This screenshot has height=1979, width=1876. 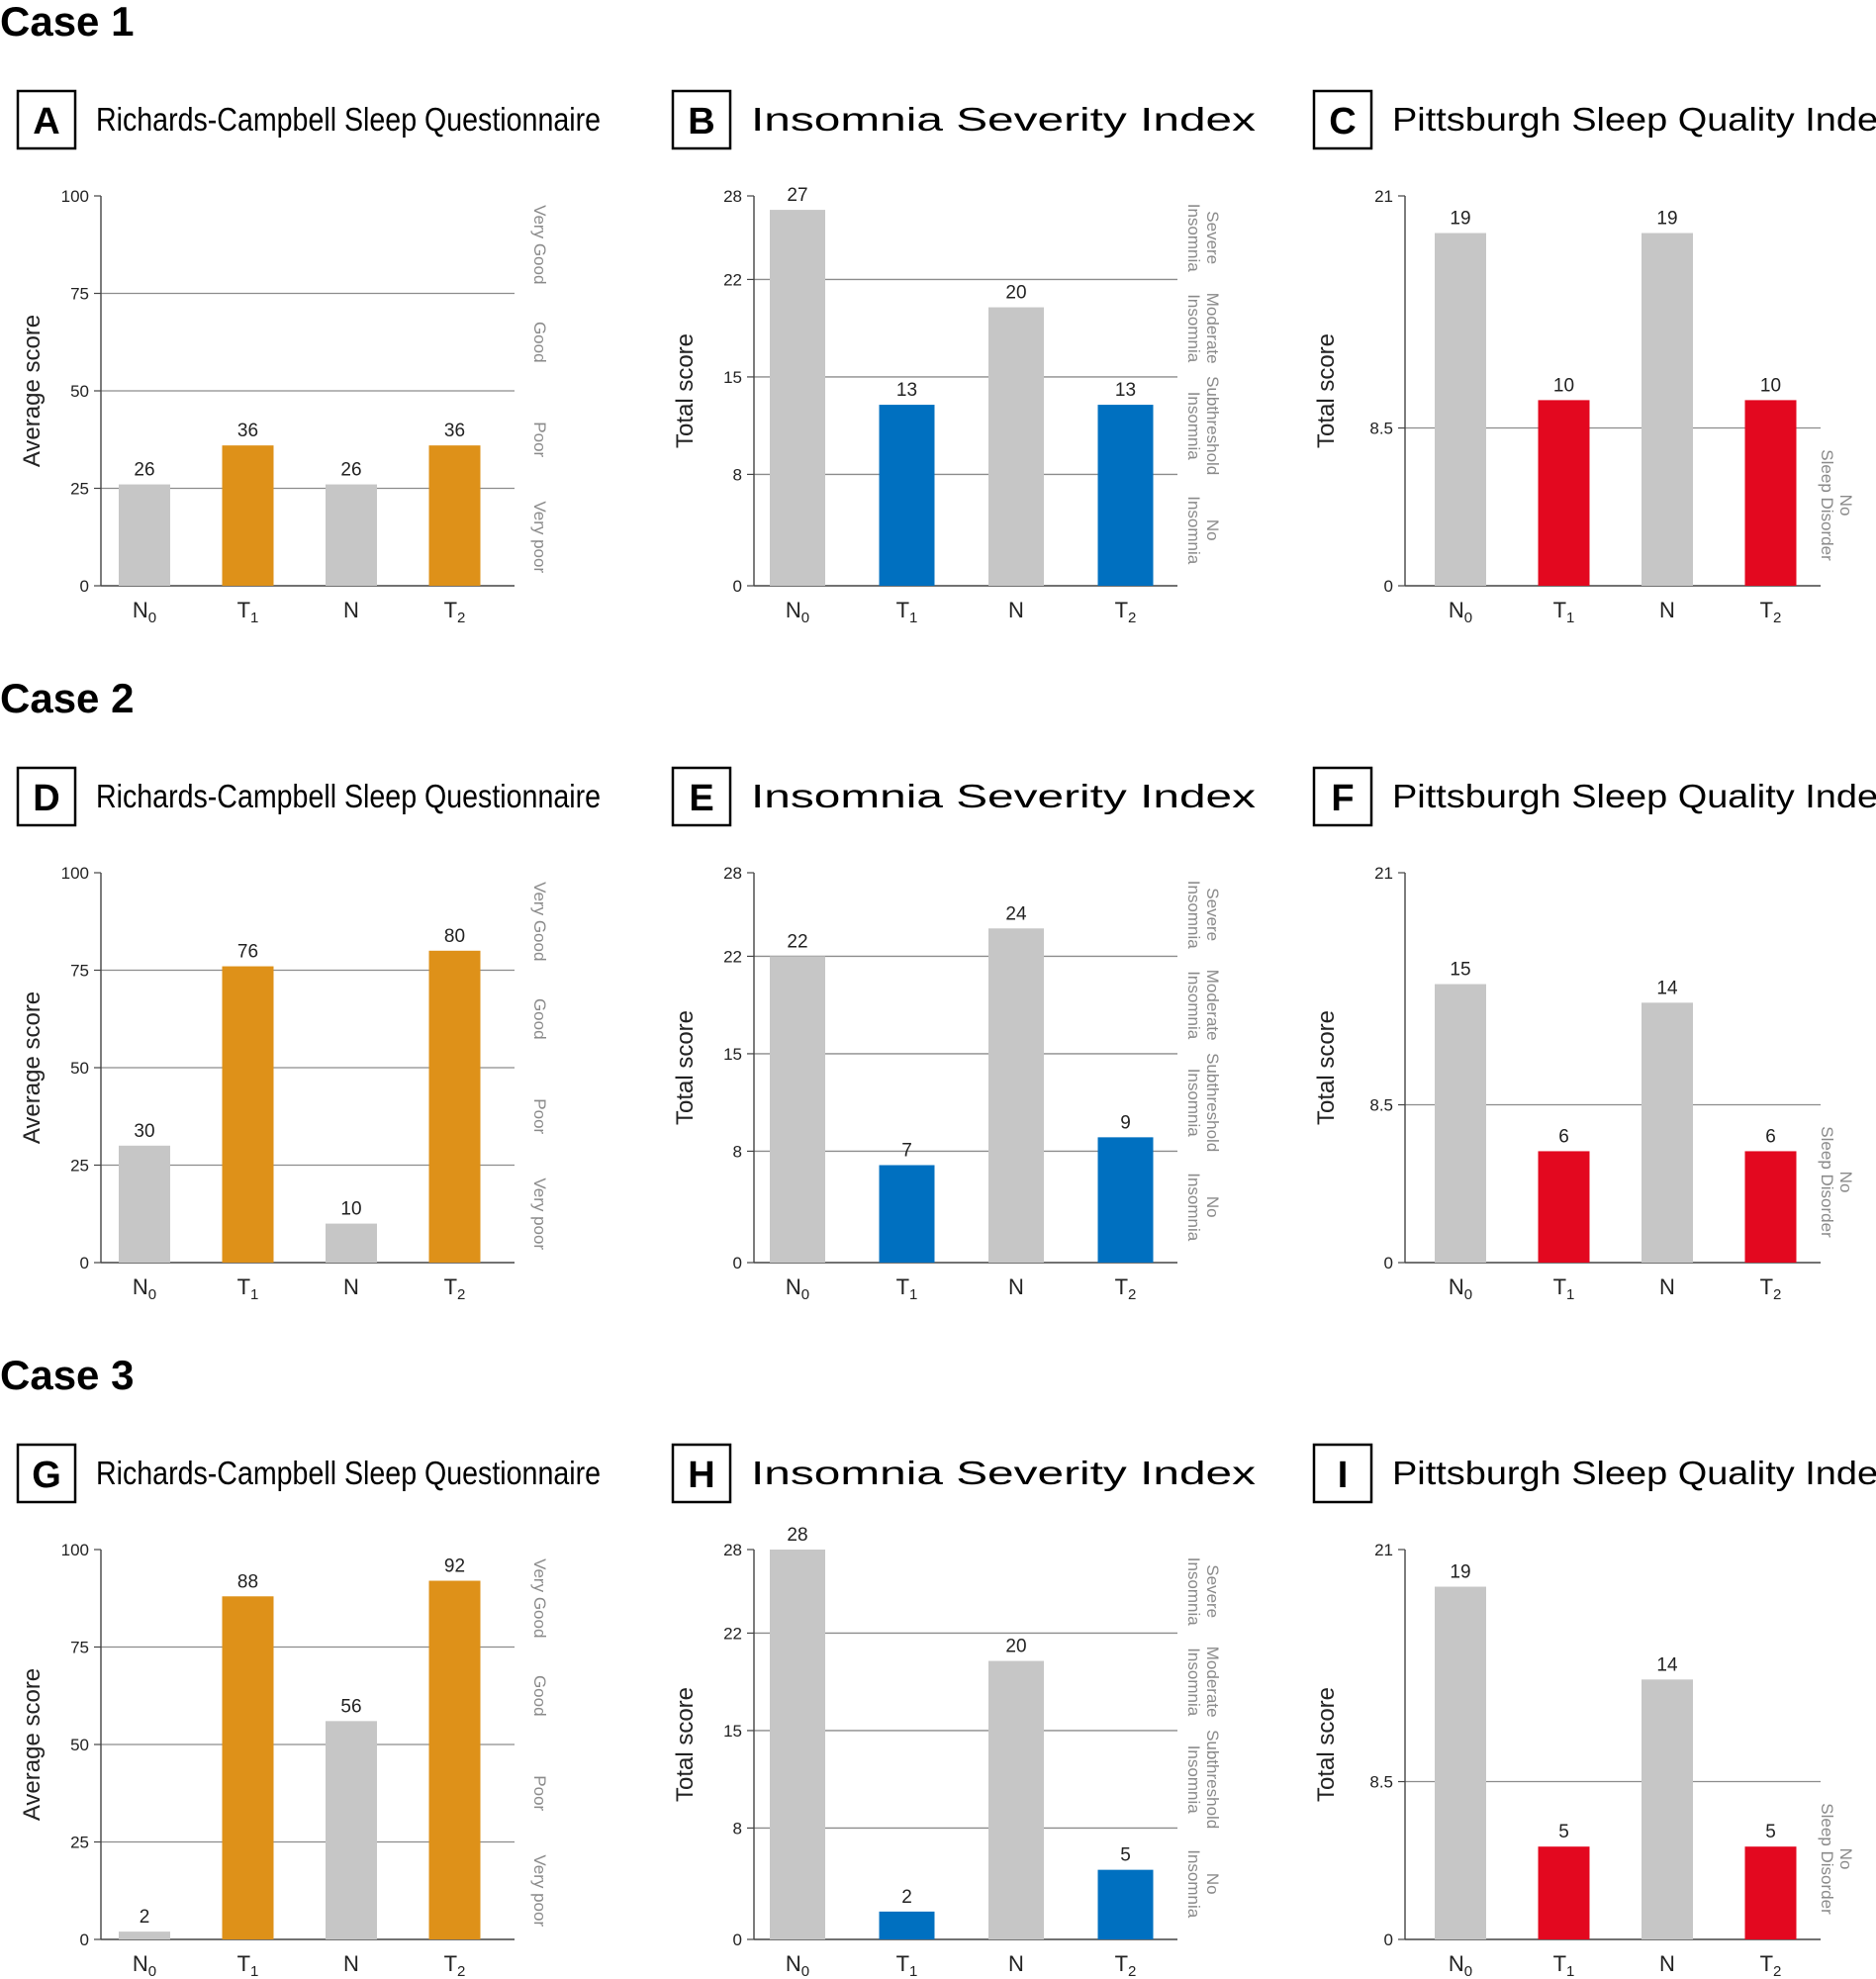 What do you see at coordinates (1212, 1103) in the screenshot?
I see `zone-label-line: Subthreshold` at bounding box center [1212, 1103].